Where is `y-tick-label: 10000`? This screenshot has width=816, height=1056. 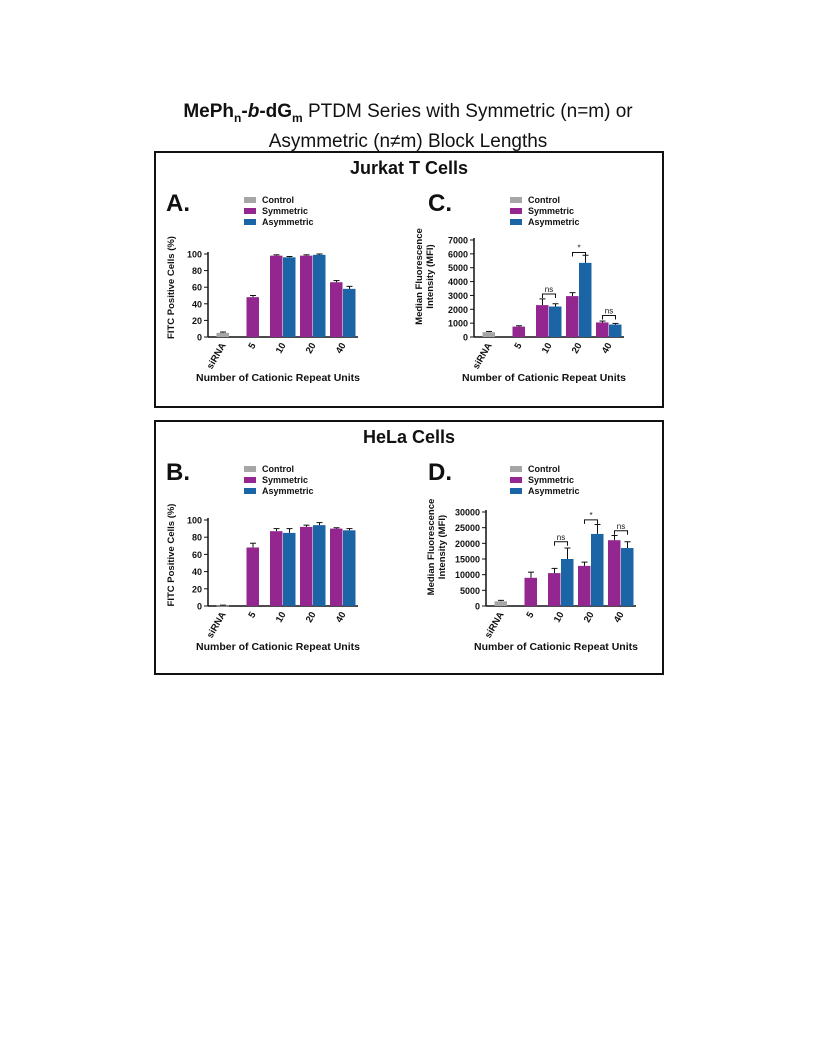 y-tick-label: 10000 is located at coordinates (467, 575).